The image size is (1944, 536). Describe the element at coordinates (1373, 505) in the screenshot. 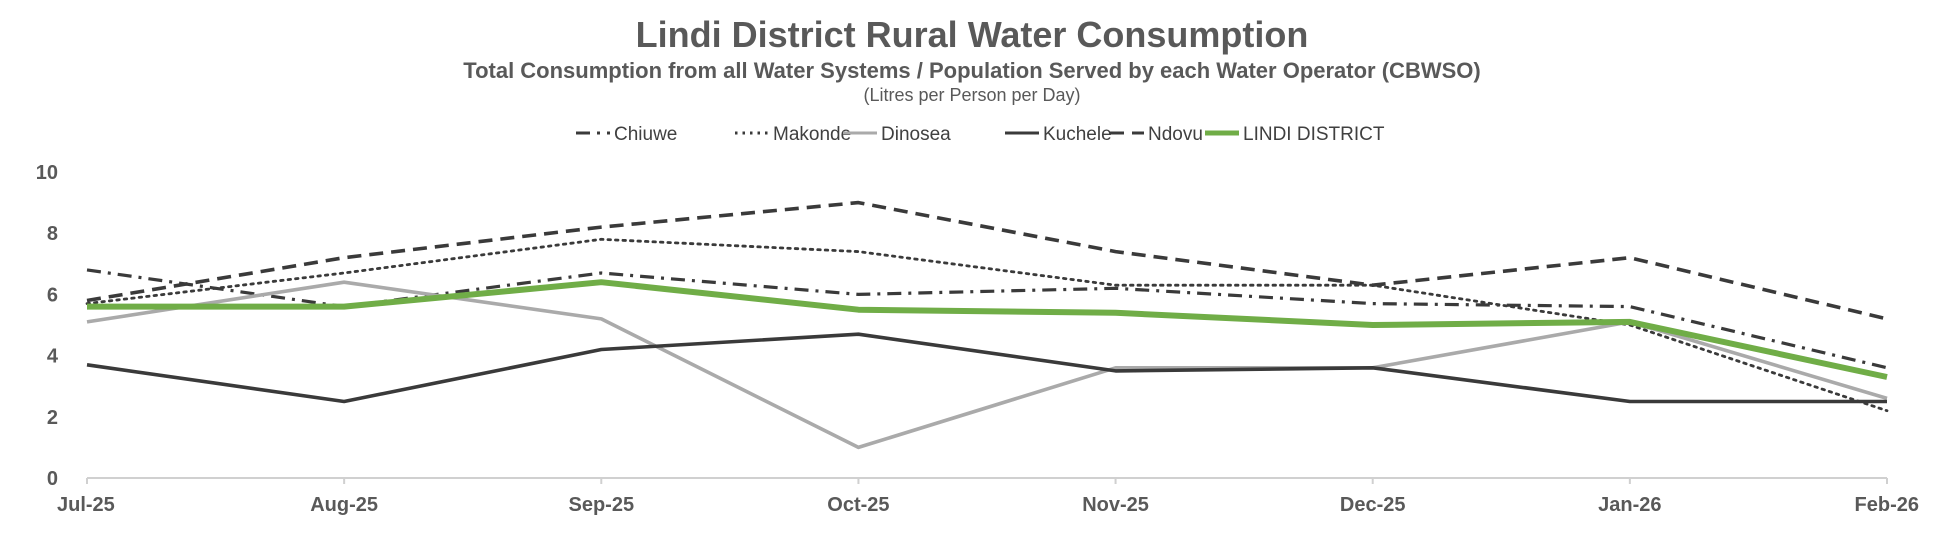

I see `x-tick-label: Dec-25` at that location.